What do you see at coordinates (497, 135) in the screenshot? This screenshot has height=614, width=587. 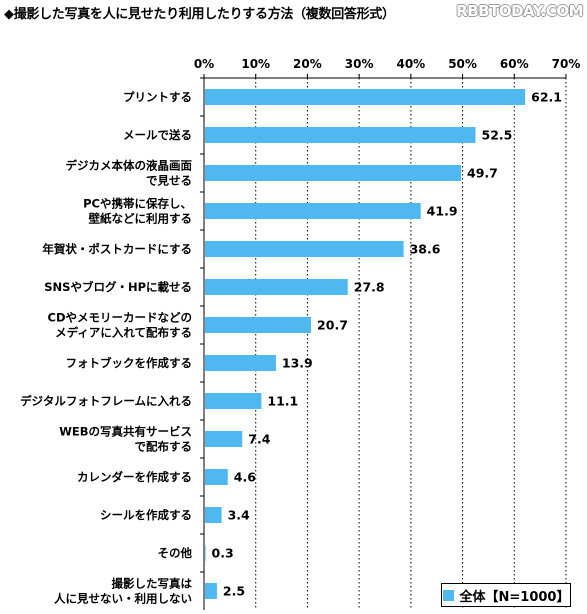 I see `value-label: 52.5` at bounding box center [497, 135].